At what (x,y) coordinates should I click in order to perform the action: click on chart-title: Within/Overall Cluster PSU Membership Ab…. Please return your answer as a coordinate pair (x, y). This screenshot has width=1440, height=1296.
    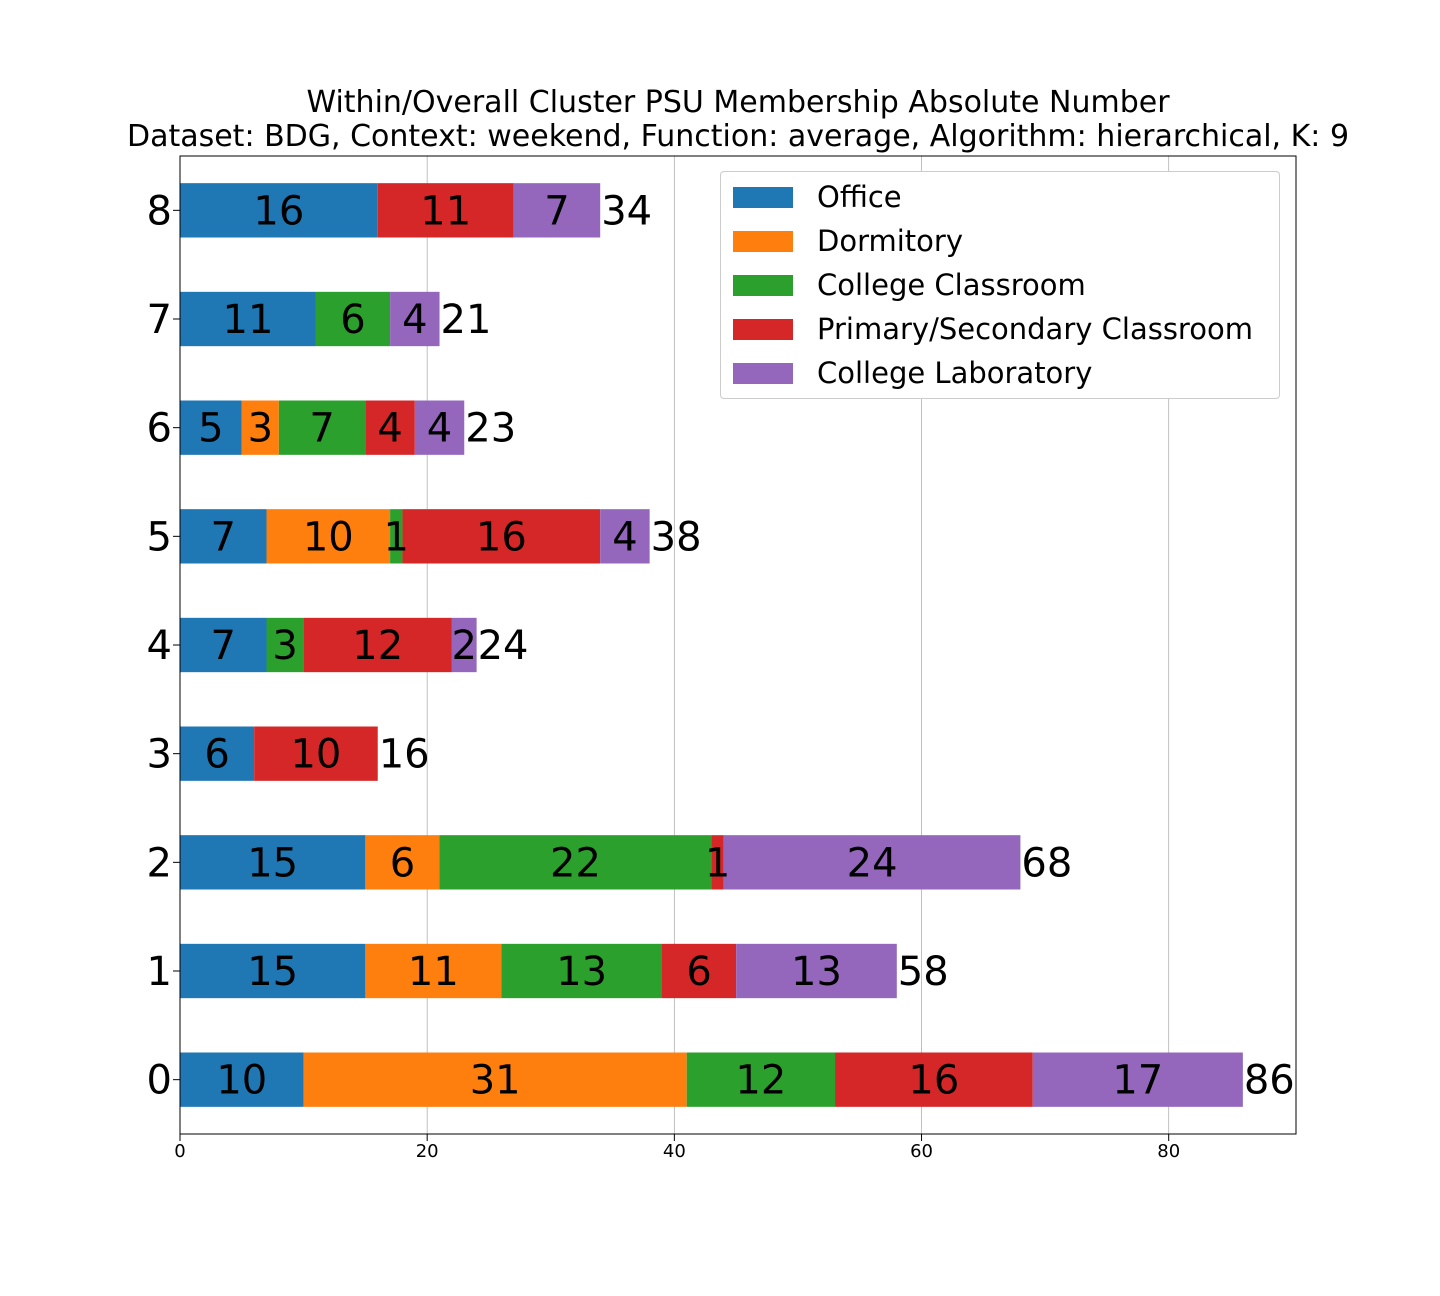
    Looking at the image, I should click on (738, 102).